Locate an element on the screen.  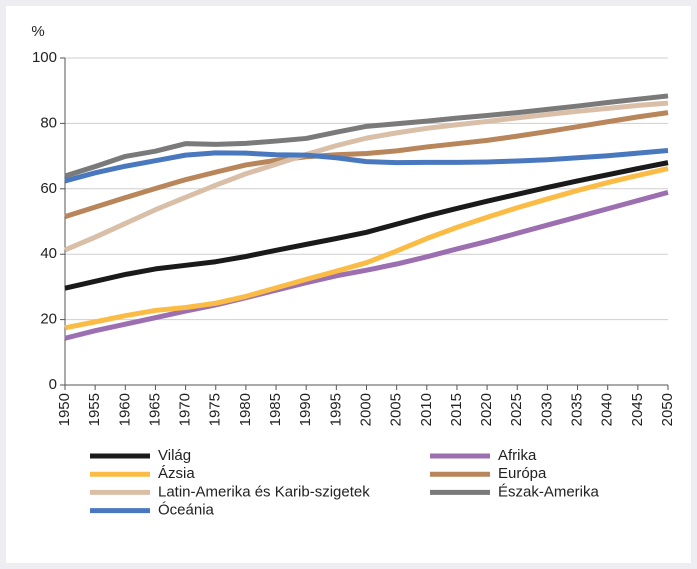
x-tick-label: 1970 is located at coordinates (185, 409).